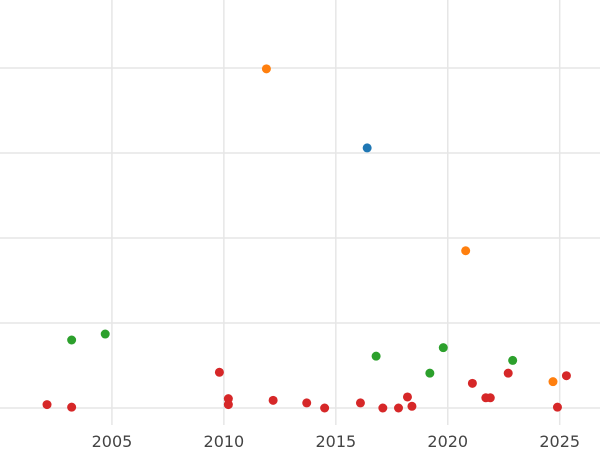 This screenshot has height=450, width=600. I want to click on x-tick-label-2020: 2020, so click(447, 441).